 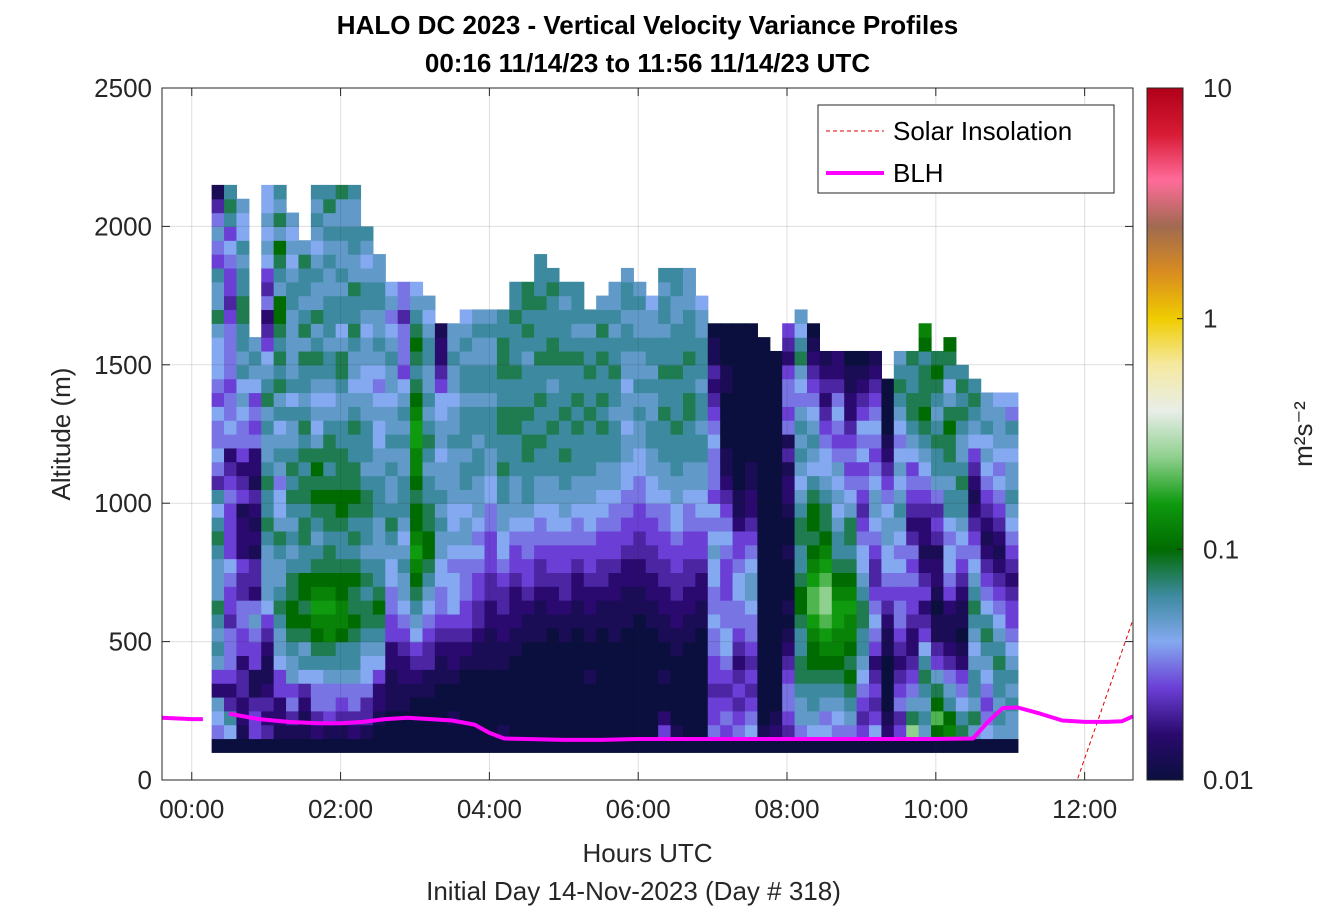 I want to click on x-tick-label: 10:00, so click(x=935, y=809).